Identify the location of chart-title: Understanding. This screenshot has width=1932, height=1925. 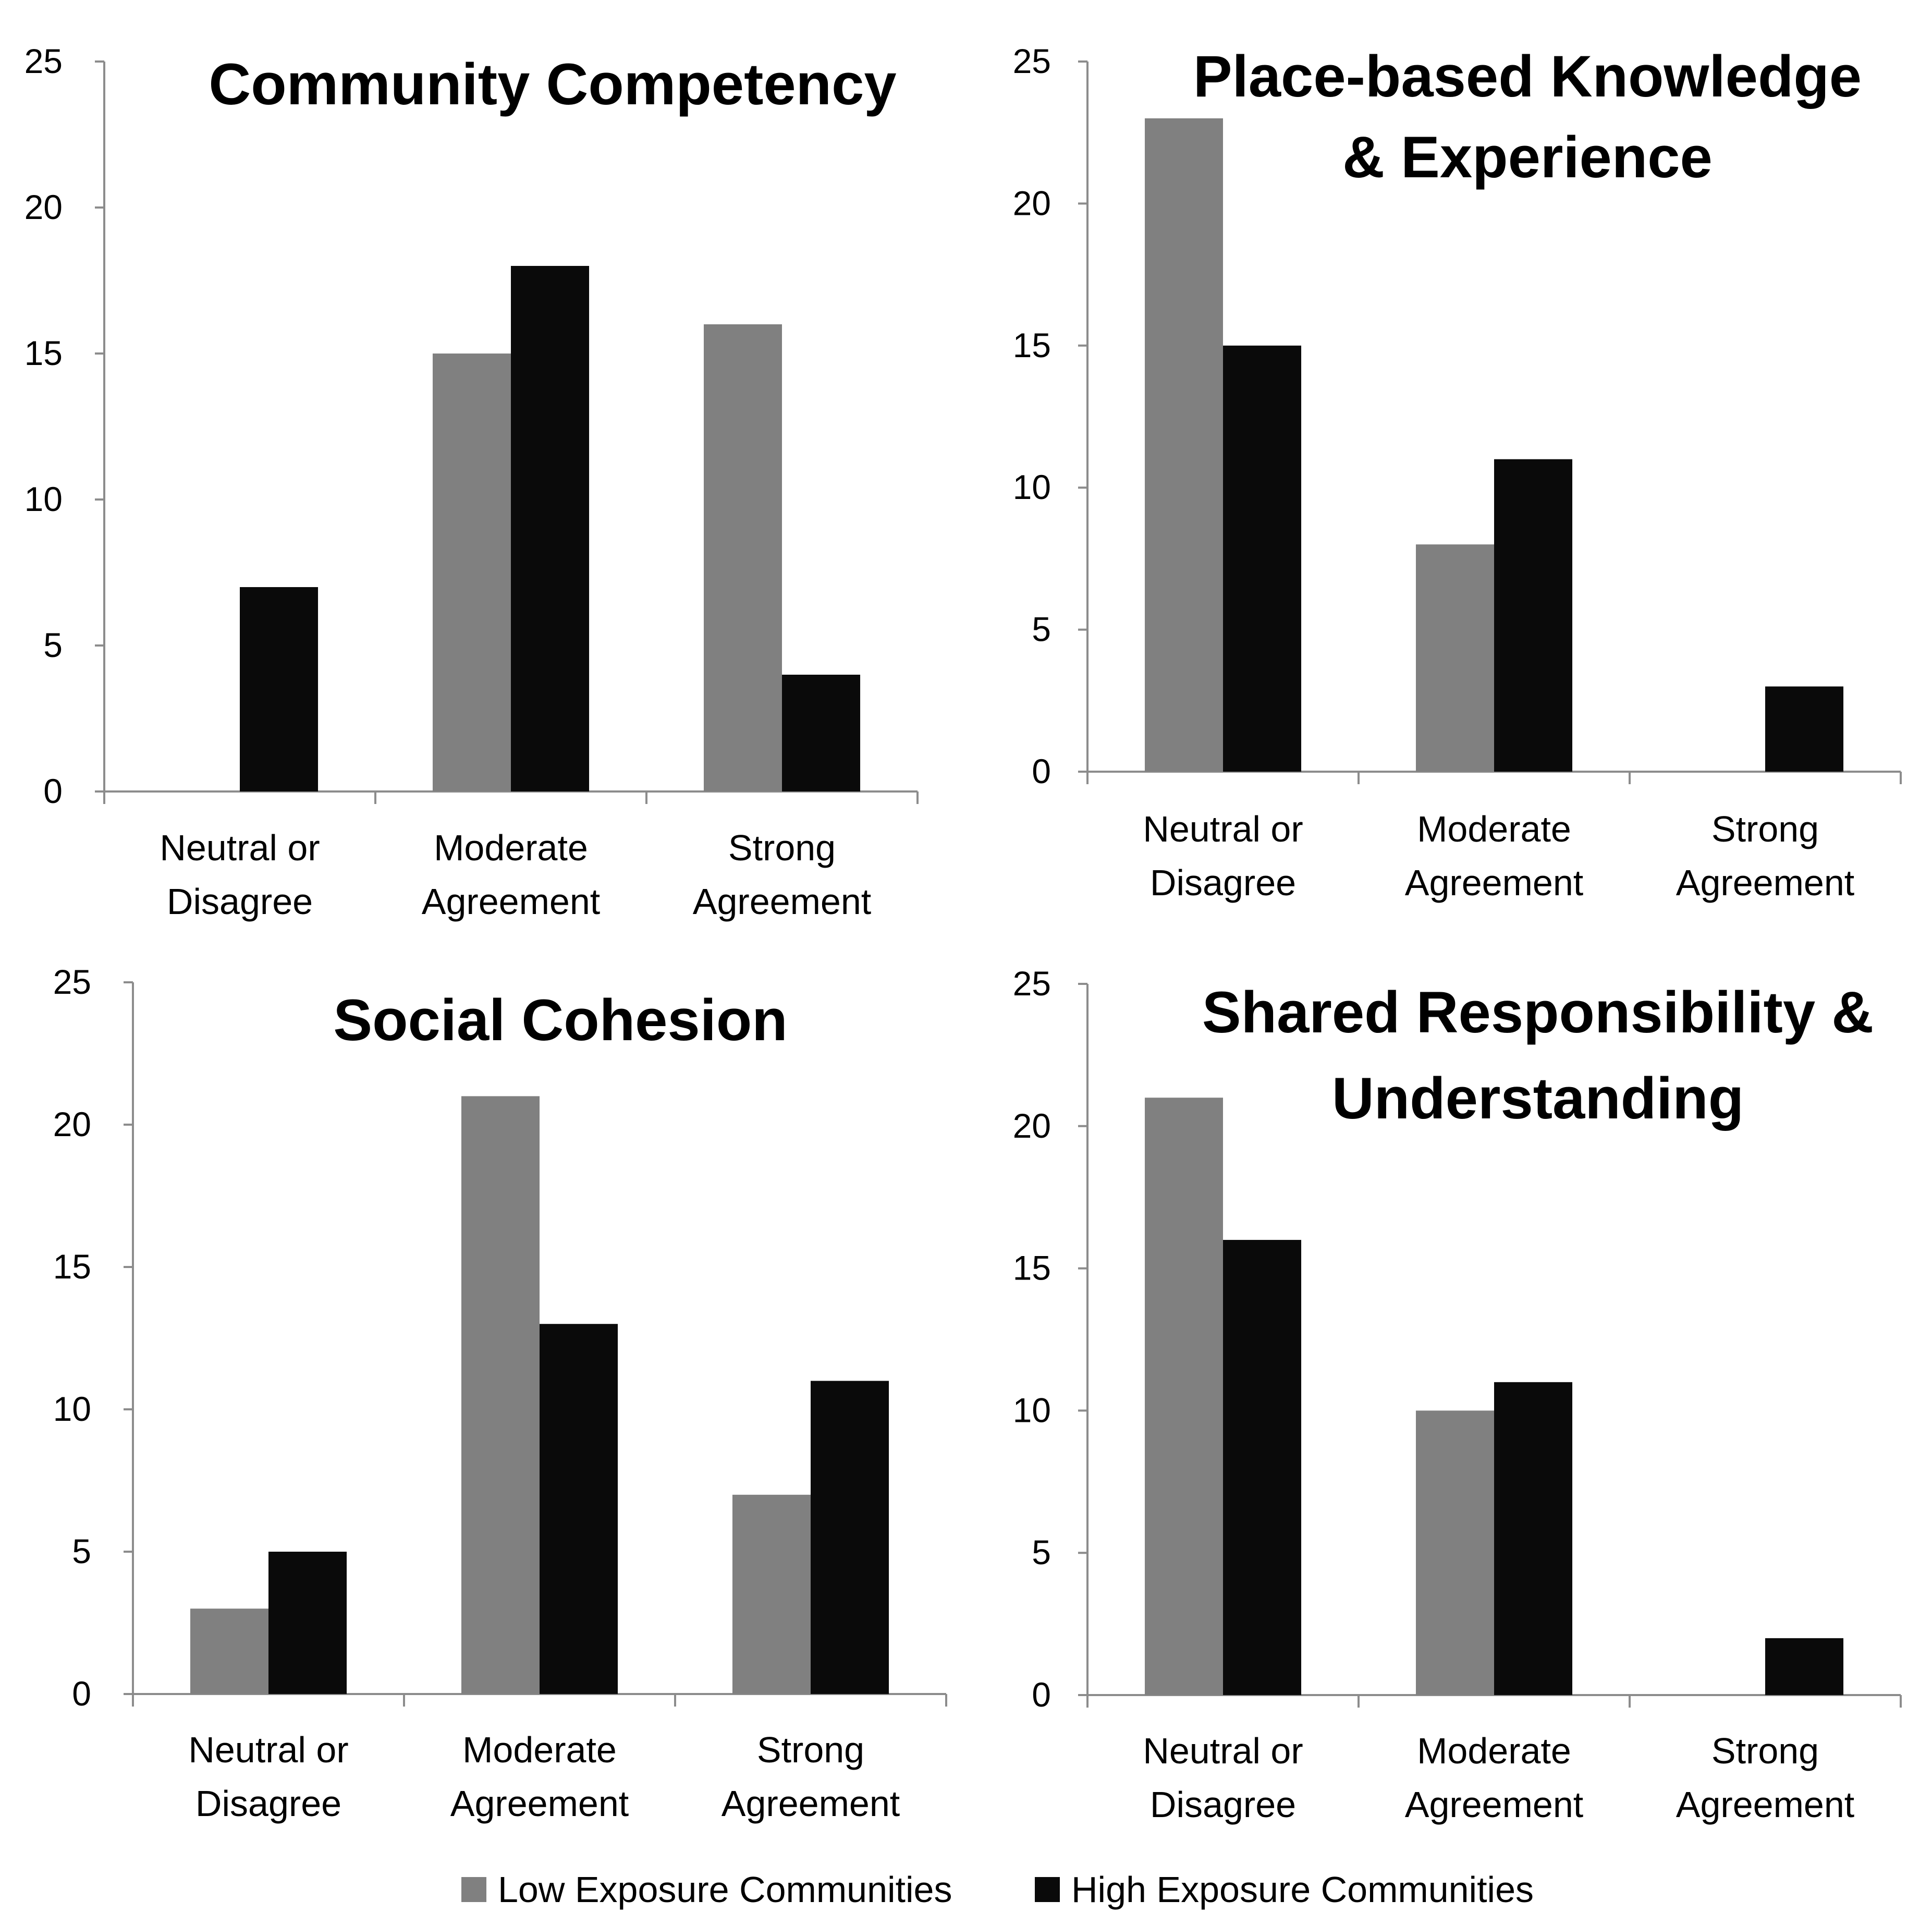
(1538, 1098).